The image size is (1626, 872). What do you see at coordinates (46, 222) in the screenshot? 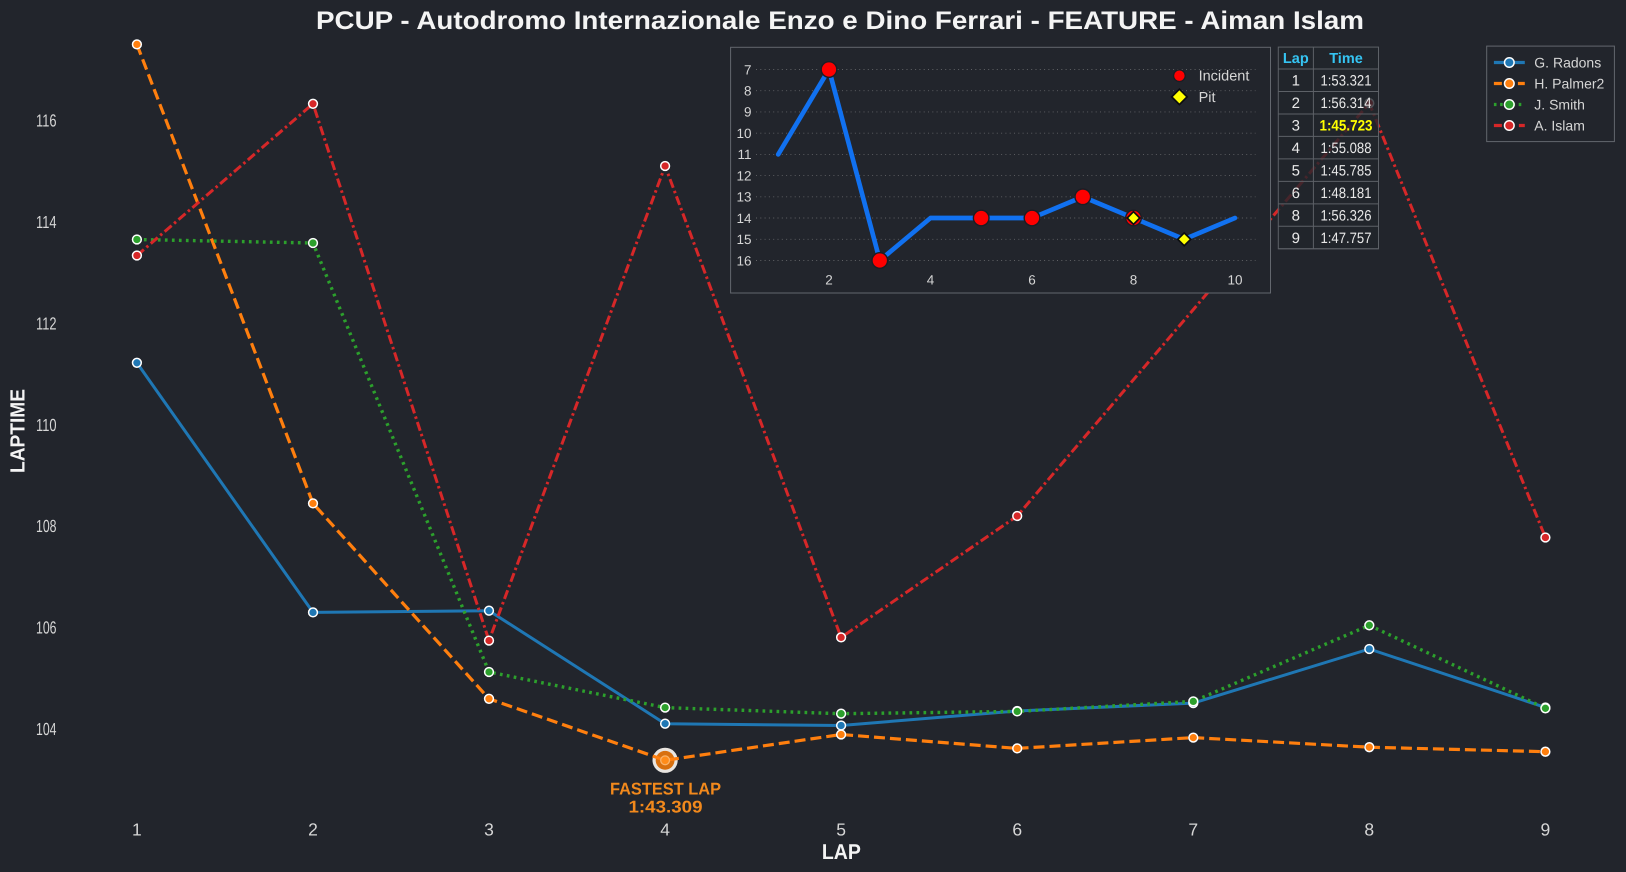
I see `svg-text: 114` at bounding box center [46, 222].